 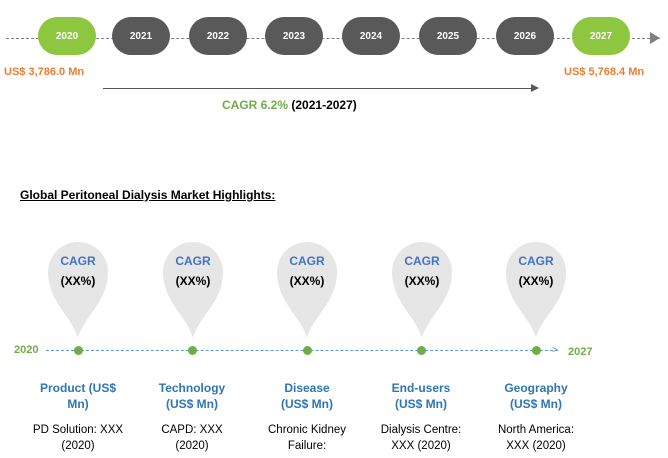 What do you see at coordinates (421, 388) in the screenshot?
I see `segment-title-line: End-users` at bounding box center [421, 388].